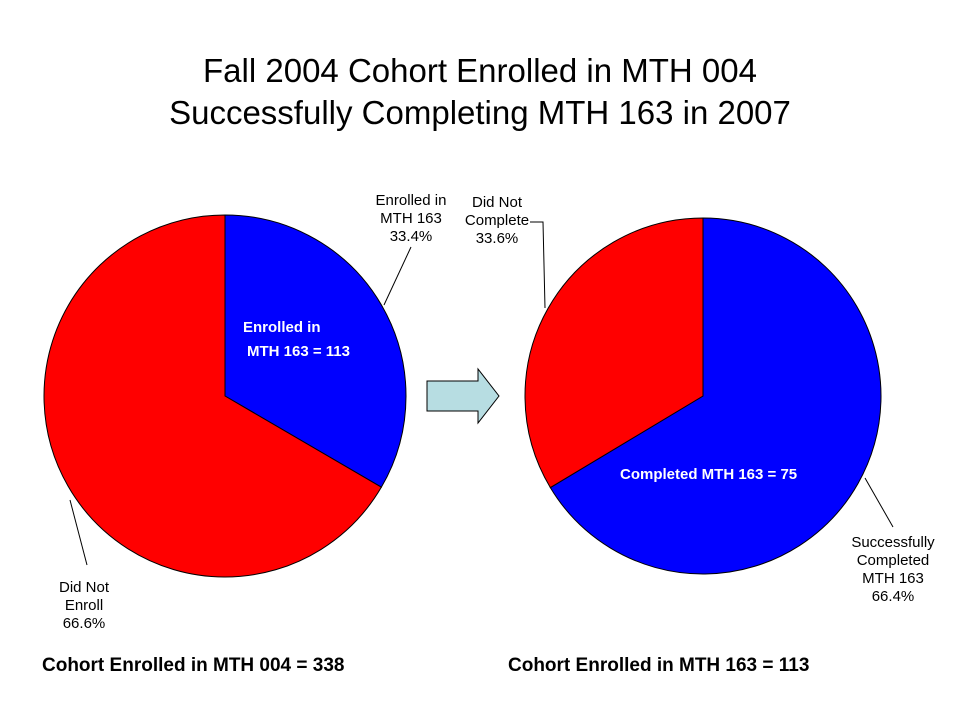 The width and height of the screenshot is (960, 720). What do you see at coordinates (480, 112) in the screenshot?
I see `title-line-2: Successfully Completing MTH 163 in 2007` at bounding box center [480, 112].